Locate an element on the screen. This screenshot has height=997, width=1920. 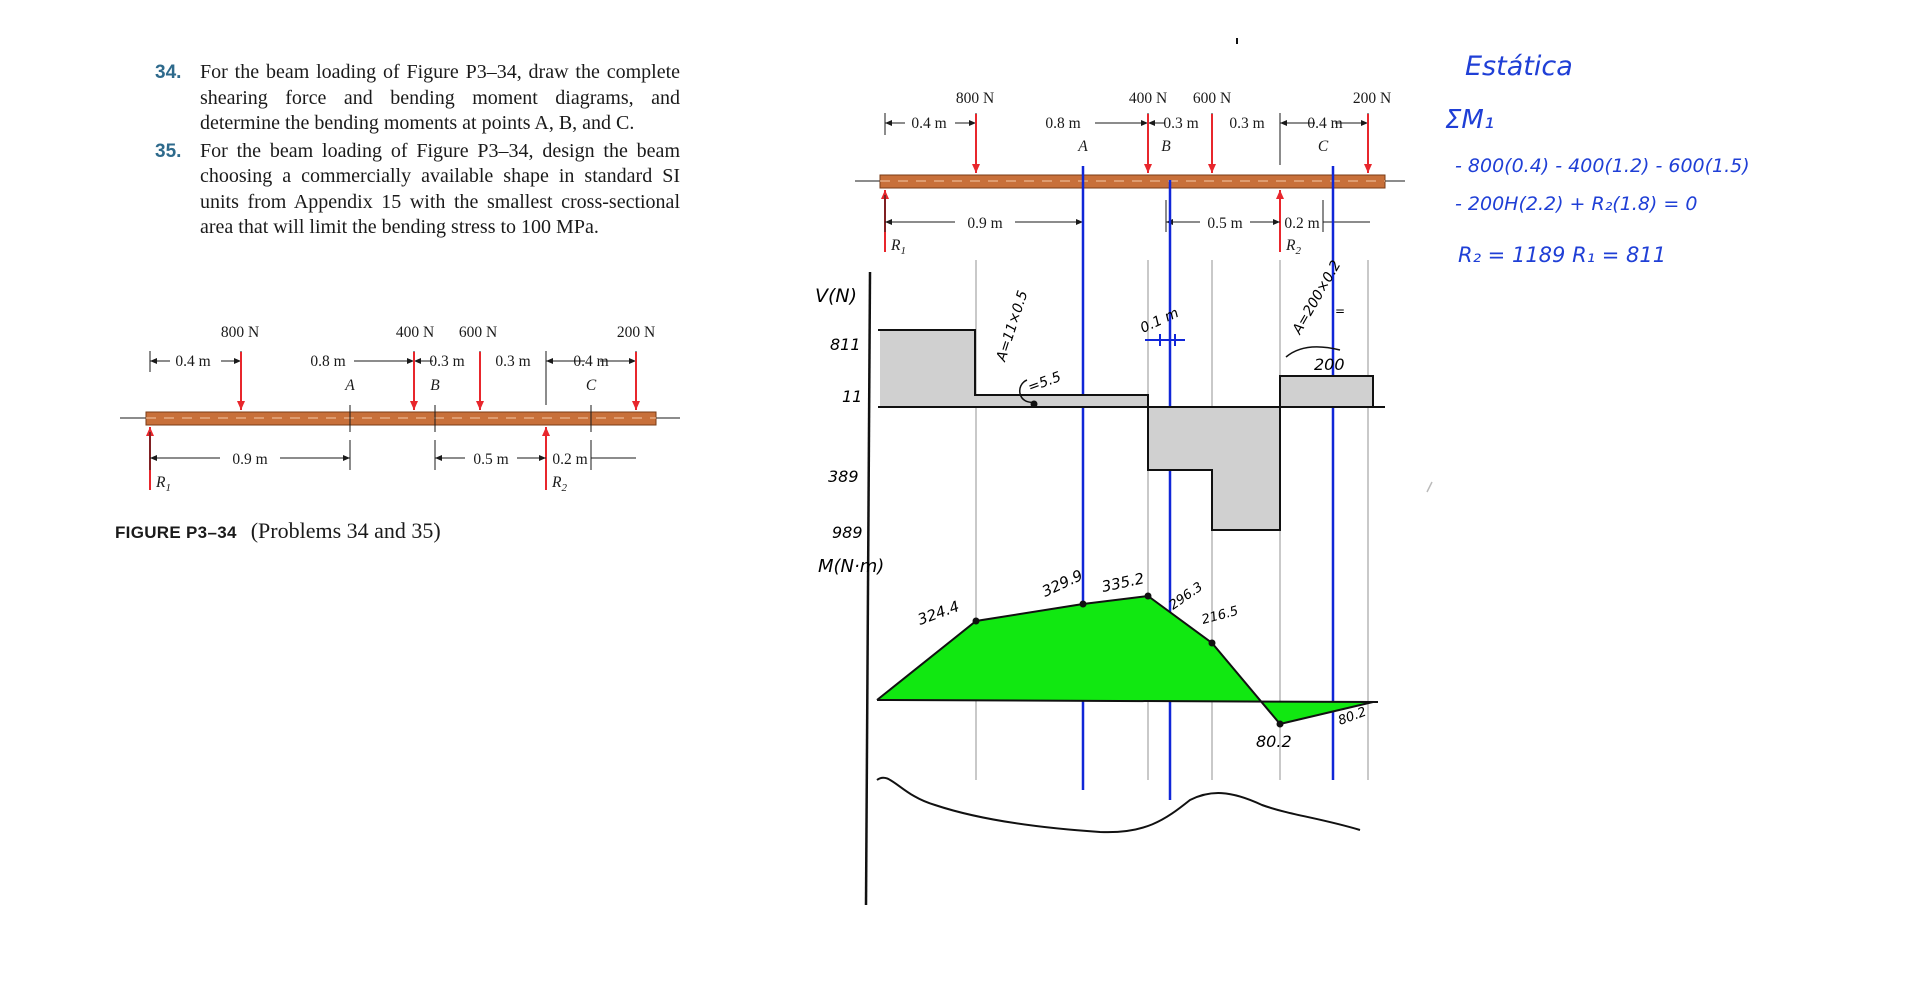
moment-value: 296.3 is located at coordinates (1186, 597).